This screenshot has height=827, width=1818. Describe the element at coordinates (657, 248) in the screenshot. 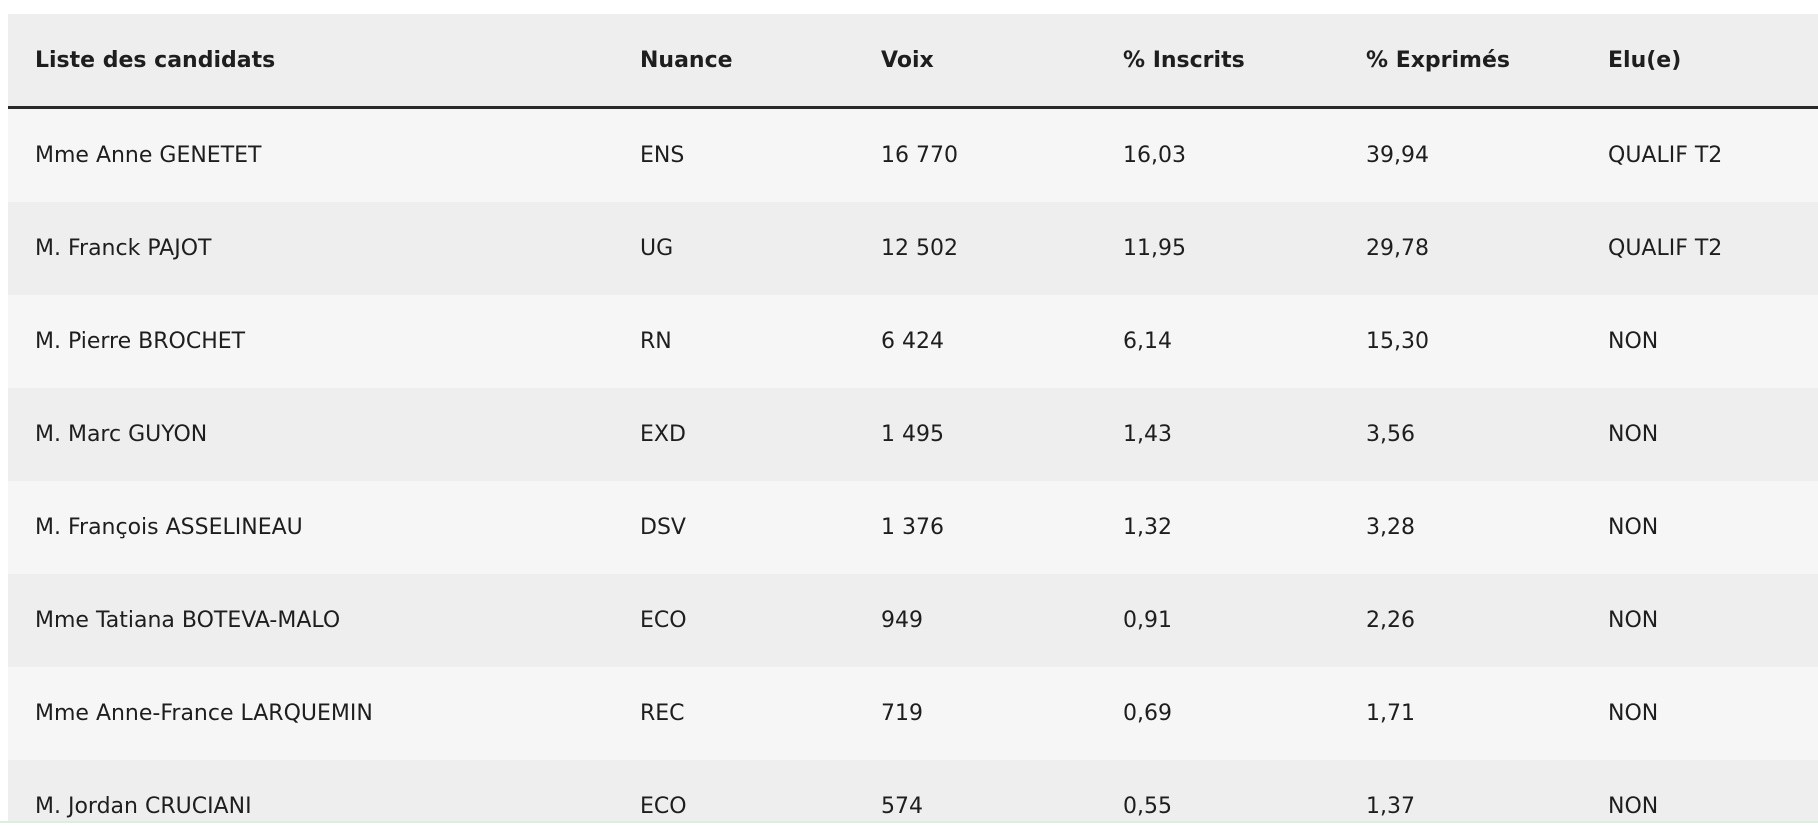

I see `table-cell: UG` at that location.